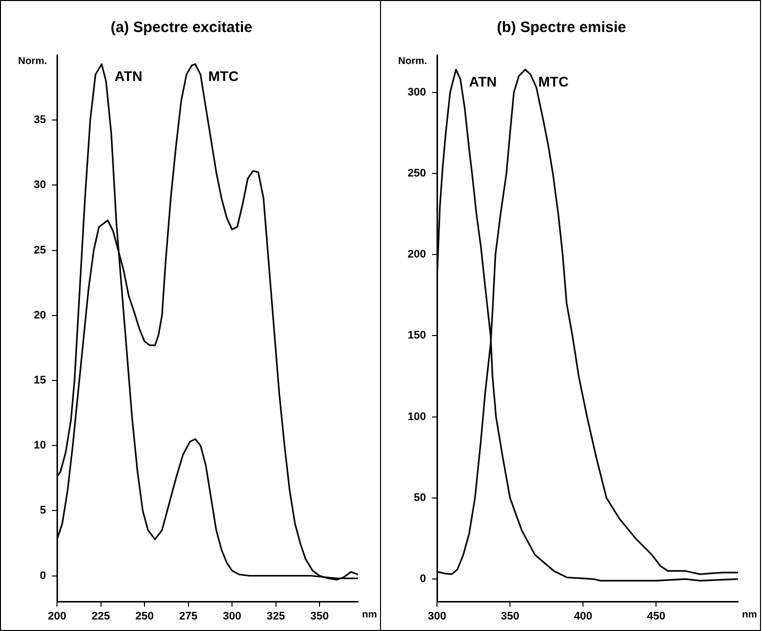 The image size is (762, 631). What do you see at coordinates (420, 498) in the screenshot?
I see `y-tick-label: 50` at bounding box center [420, 498].